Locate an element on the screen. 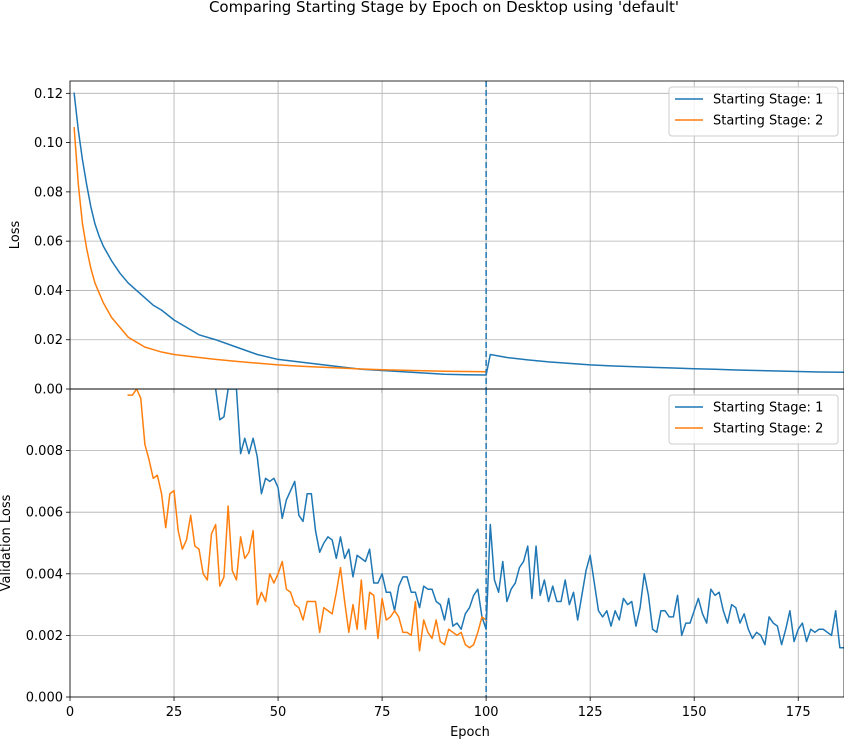 The image size is (844, 739). x-tick-label: 0 is located at coordinates (70, 712).